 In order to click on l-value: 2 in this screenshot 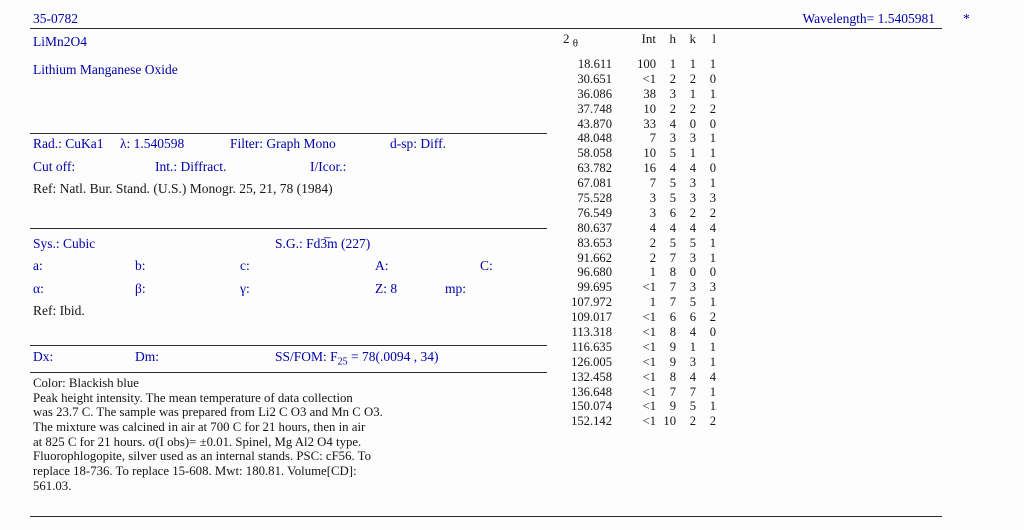, I will do `click(712, 317)`.